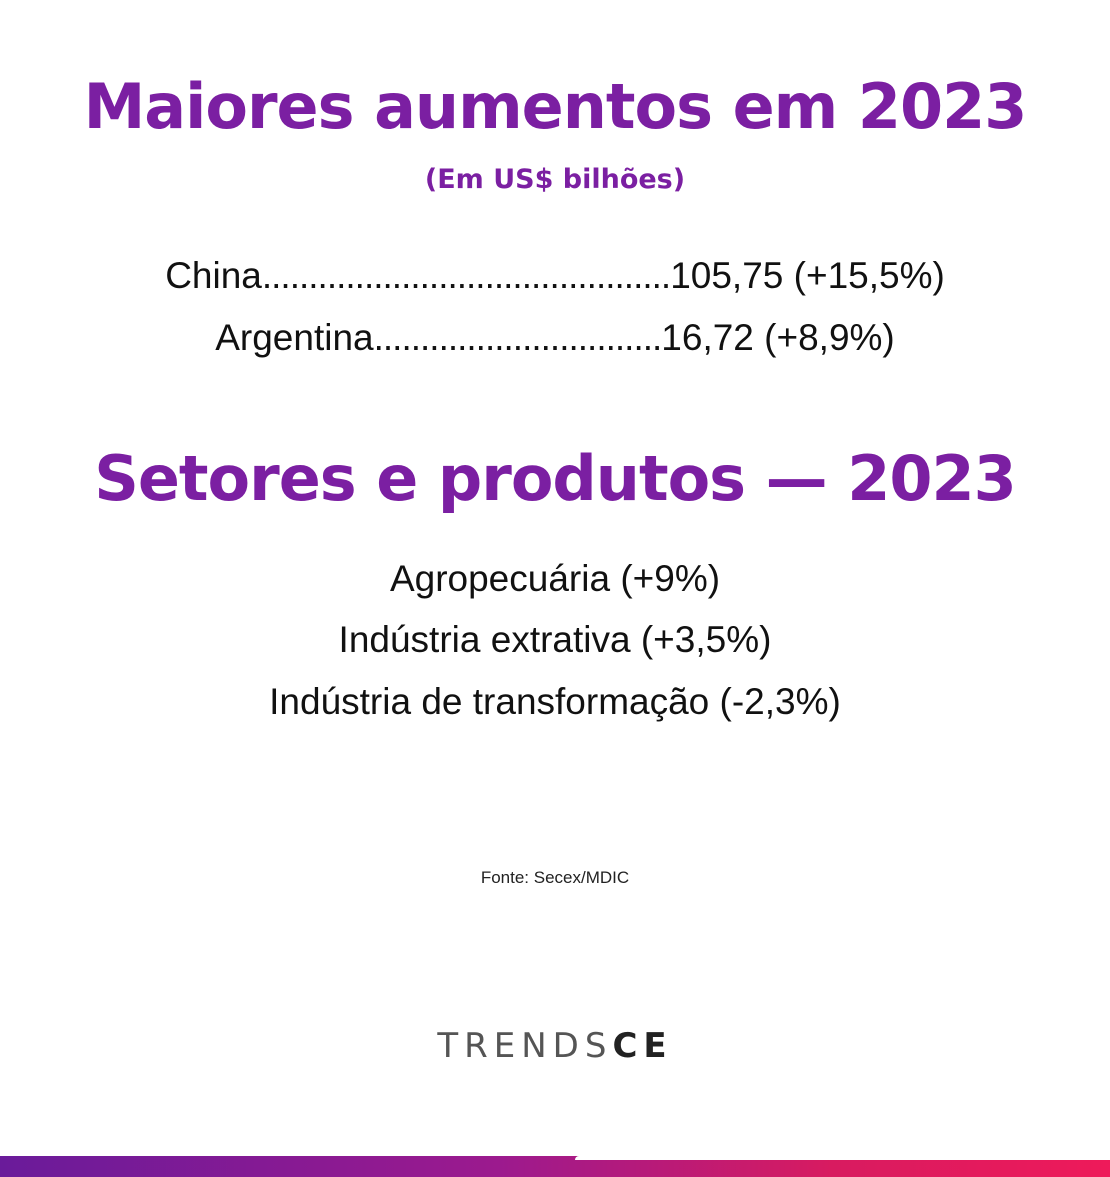  Describe the element at coordinates (555, 1166) in the screenshot. I see `bottom-gradient-bar` at that location.